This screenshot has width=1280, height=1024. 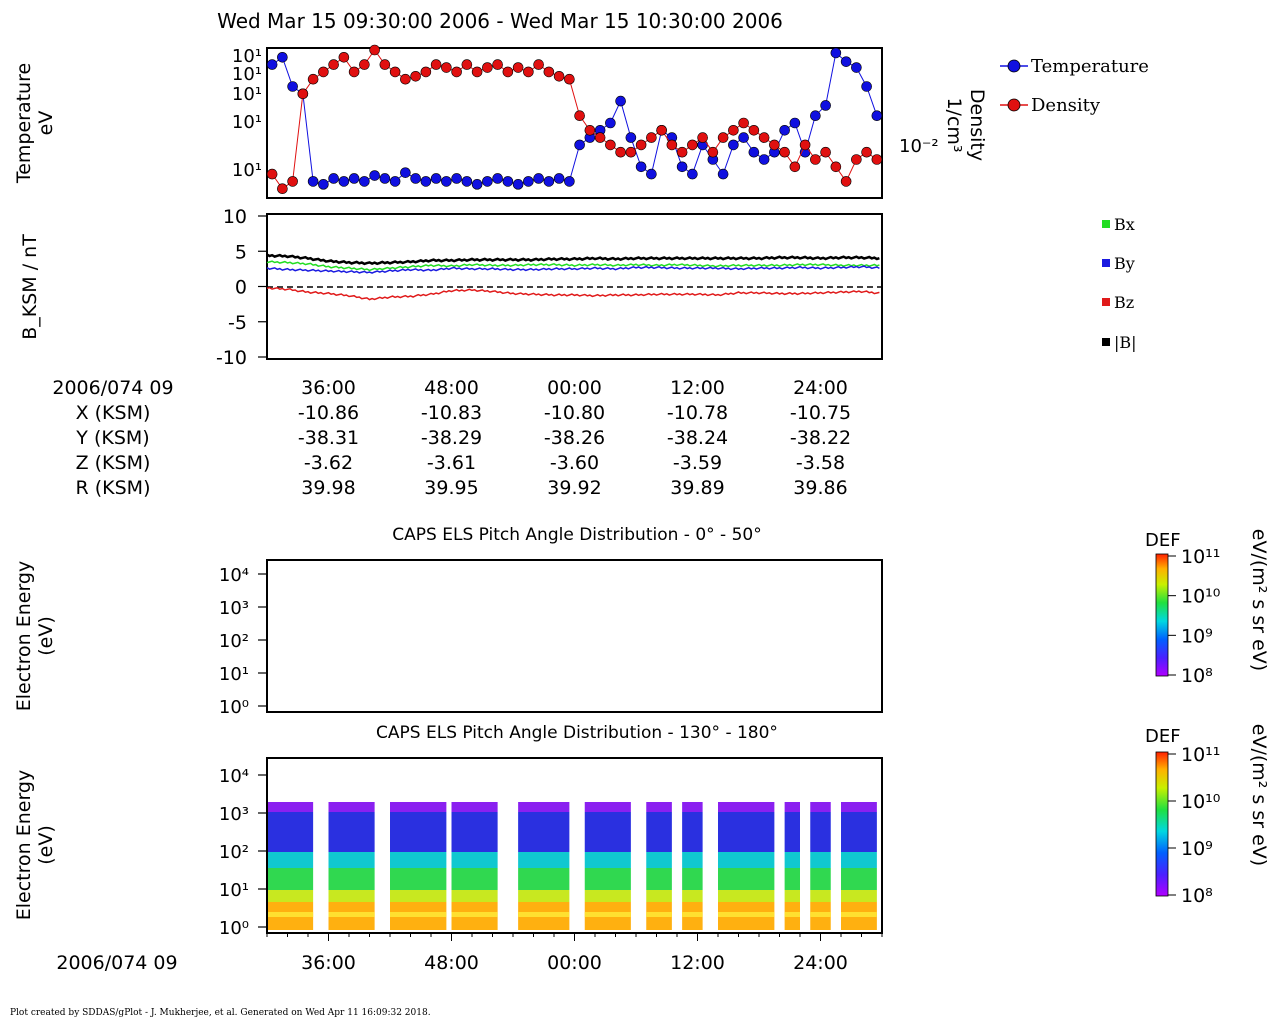 What do you see at coordinates (820, 860) in the screenshot?
I see `heat-block-10-band-cyan` at bounding box center [820, 860].